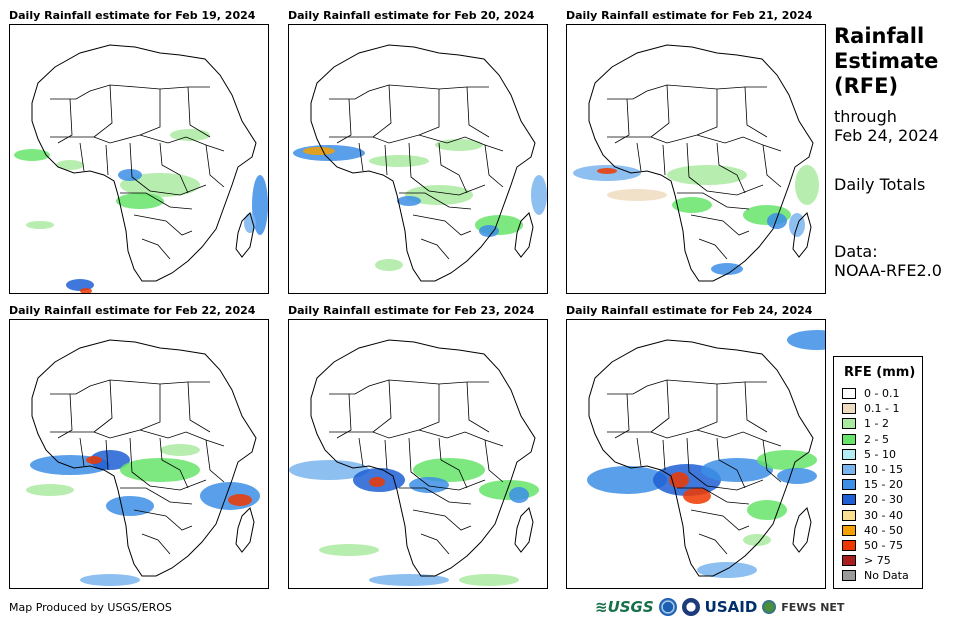 Image resolution: width=970 pixels, height=624 pixels. I want to click on legend-item: 20 - 30, so click(879, 499).